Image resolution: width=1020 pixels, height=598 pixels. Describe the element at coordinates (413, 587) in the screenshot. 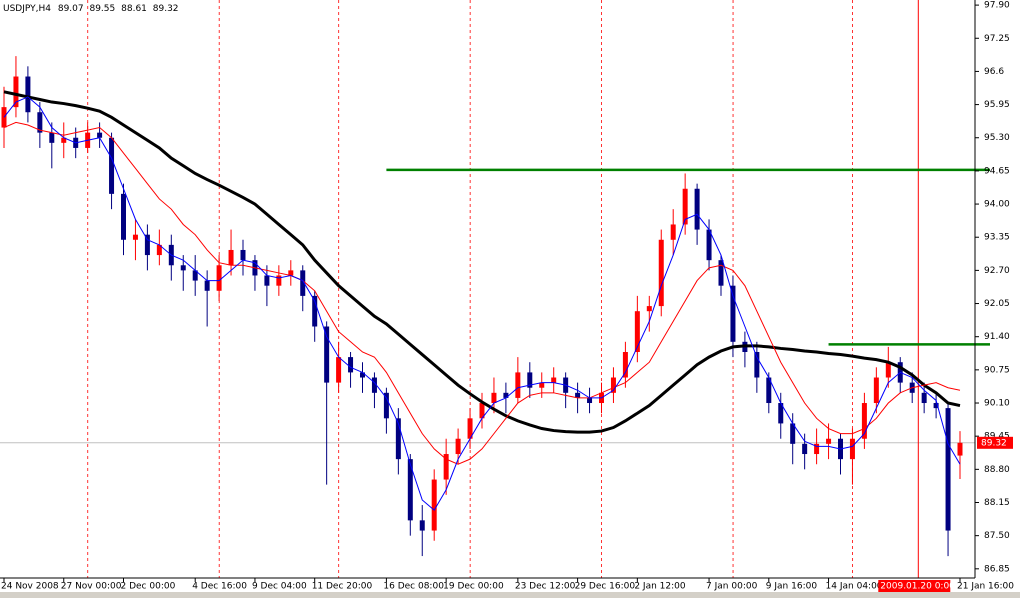

I see `x-tick-label: 16 Dec 08:00` at that location.